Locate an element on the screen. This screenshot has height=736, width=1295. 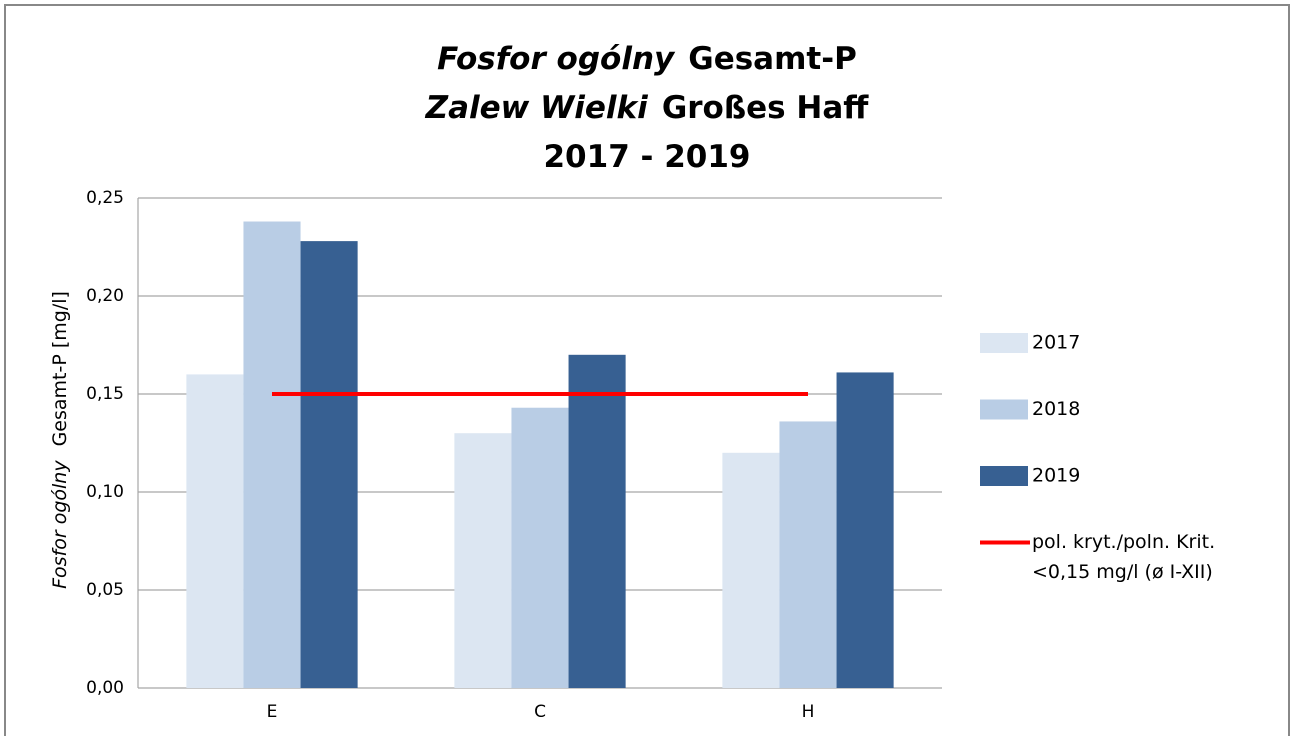
y-tick-label: 0,25 is located at coordinates (105, 198).